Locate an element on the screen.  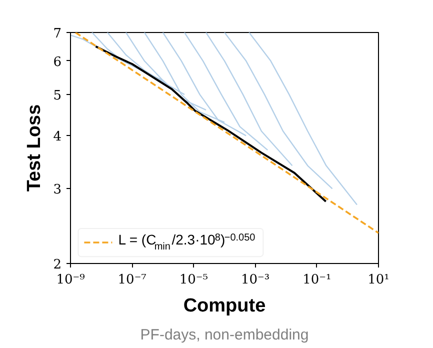
x-tick-label: 10¹ is located at coordinates (379, 280).